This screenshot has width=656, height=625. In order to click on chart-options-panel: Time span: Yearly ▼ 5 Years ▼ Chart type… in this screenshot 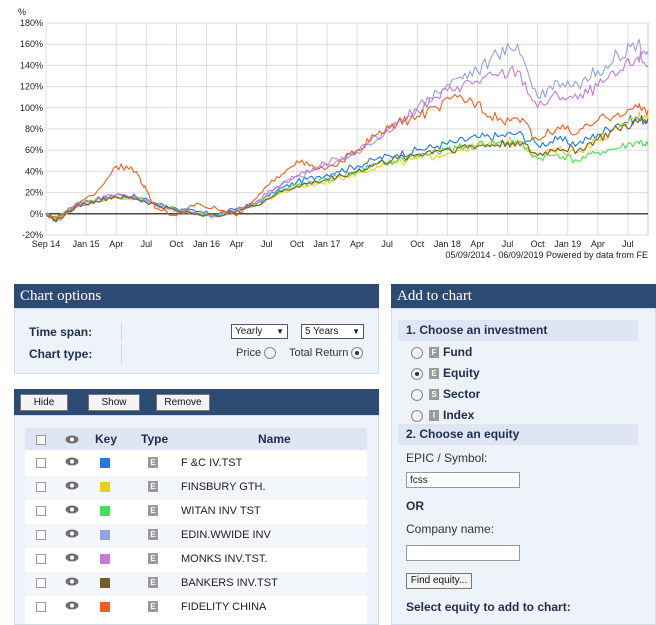, I will do `click(196, 341)`.